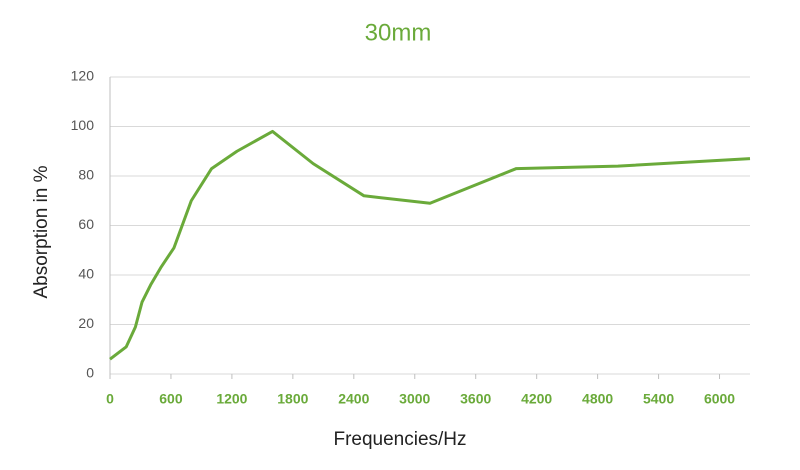  I want to click on y-tick-label: 60, so click(86, 224).